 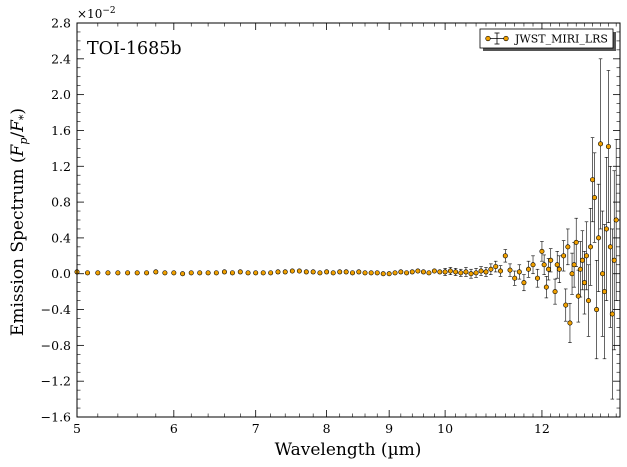 What do you see at coordinates (56, 309) in the screenshot?
I see `y-tick-label: −0.4` at bounding box center [56, 309].